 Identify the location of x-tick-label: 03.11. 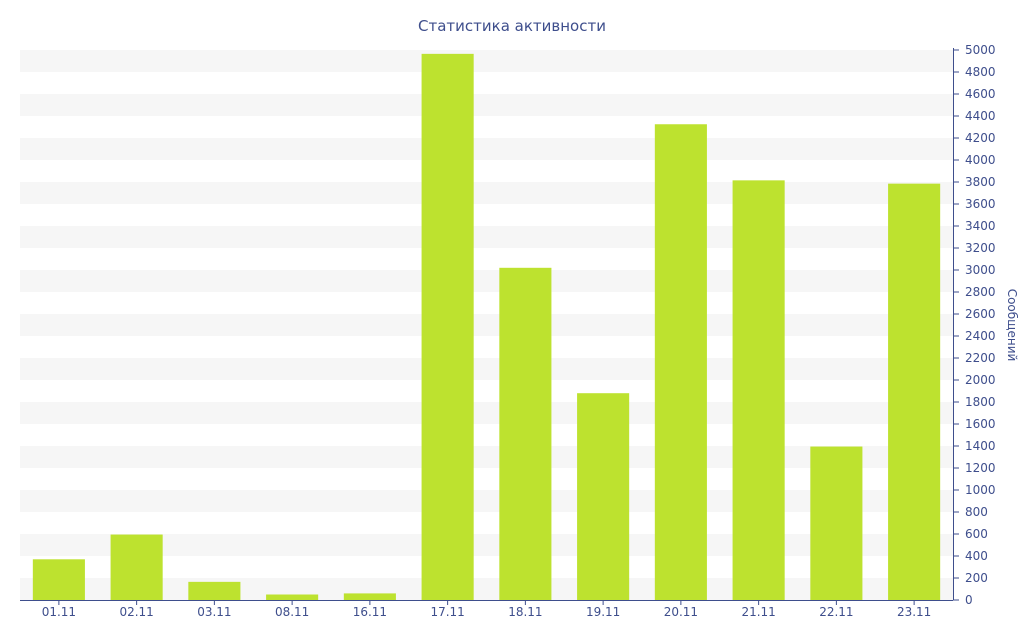
(214, 612).